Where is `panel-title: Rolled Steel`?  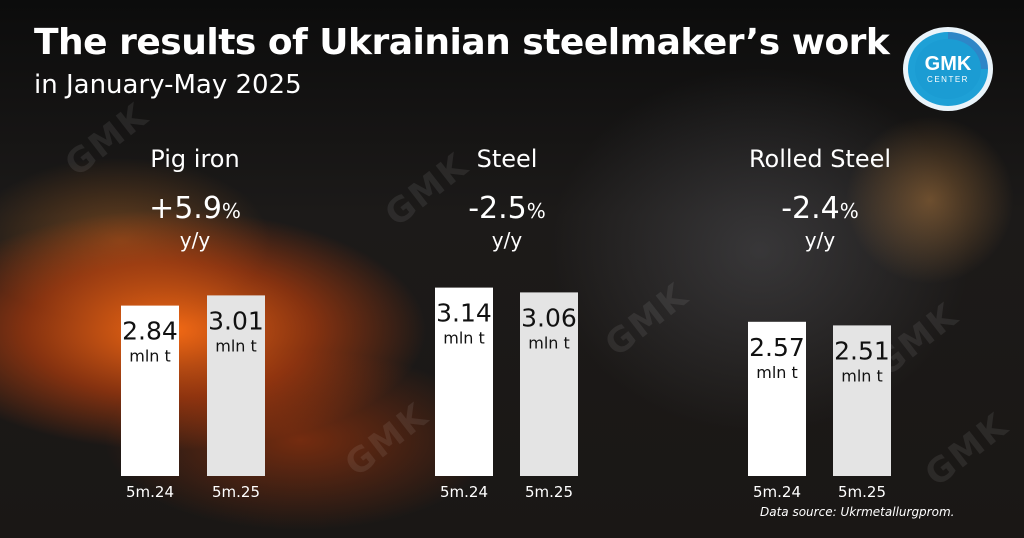 panel-title: Rolled Steel is located at coordinates (820, 159).